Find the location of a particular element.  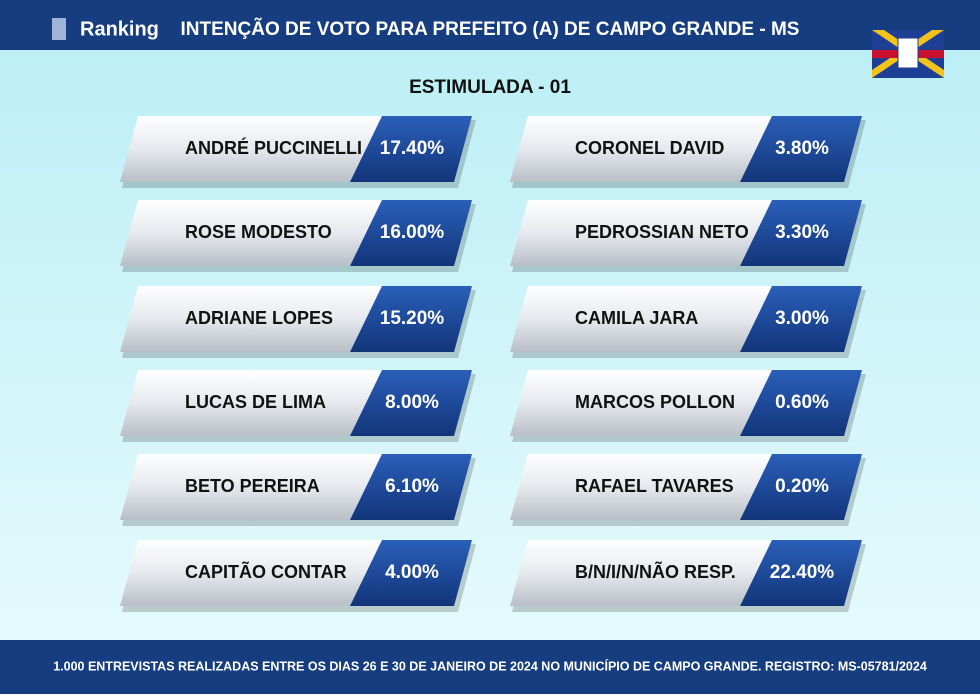

header-band is located at coordinates (490, 25).